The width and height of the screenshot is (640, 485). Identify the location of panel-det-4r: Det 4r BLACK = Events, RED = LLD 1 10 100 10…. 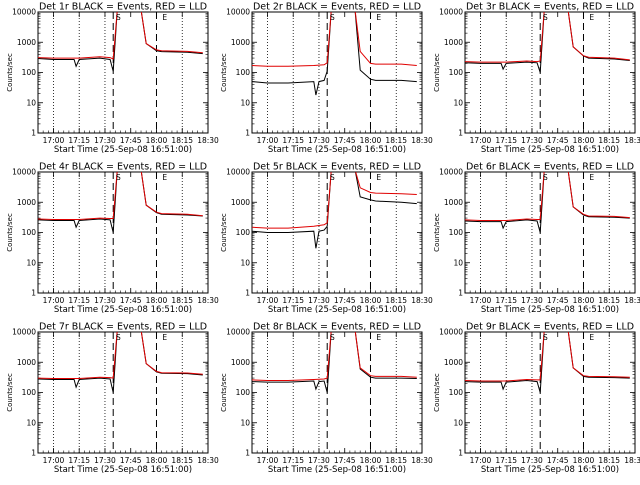
(112, 239).